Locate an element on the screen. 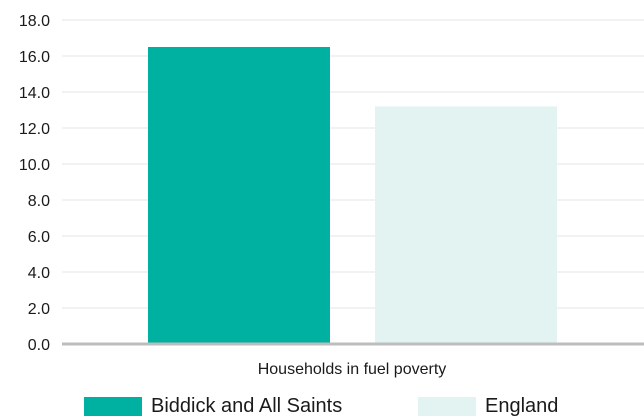  legend-item-biddick-and-all-saints: Biddick and All Saints is located at coordinates (213, 406).